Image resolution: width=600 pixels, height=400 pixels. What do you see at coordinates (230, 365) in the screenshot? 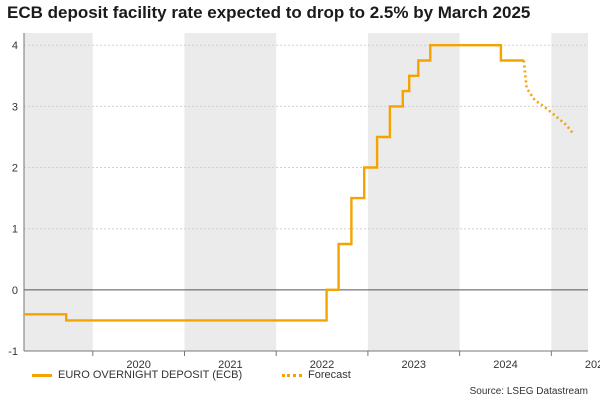
I see `x-tick-label: 2021` at bounding box center [230, 365].